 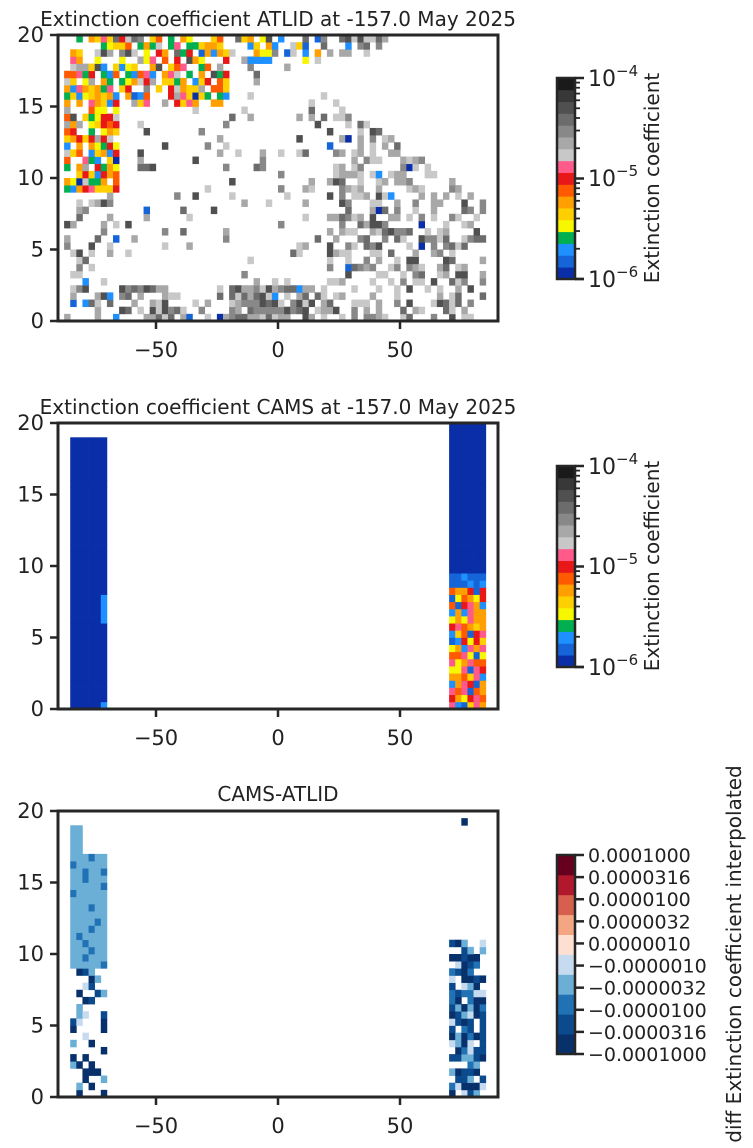 What do you see at coordinates (613, 278) in the screenshot?
I see `colorbar-tick-label: 10−6` at bounding box center [613, 278].